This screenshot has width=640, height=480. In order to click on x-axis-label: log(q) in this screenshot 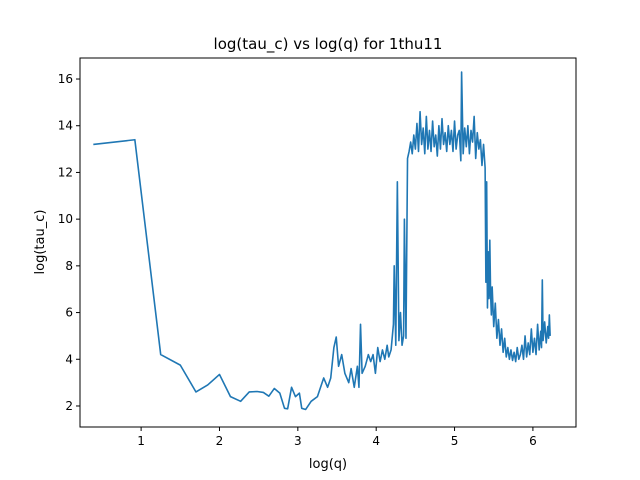, I will do `click(328, 464)`.